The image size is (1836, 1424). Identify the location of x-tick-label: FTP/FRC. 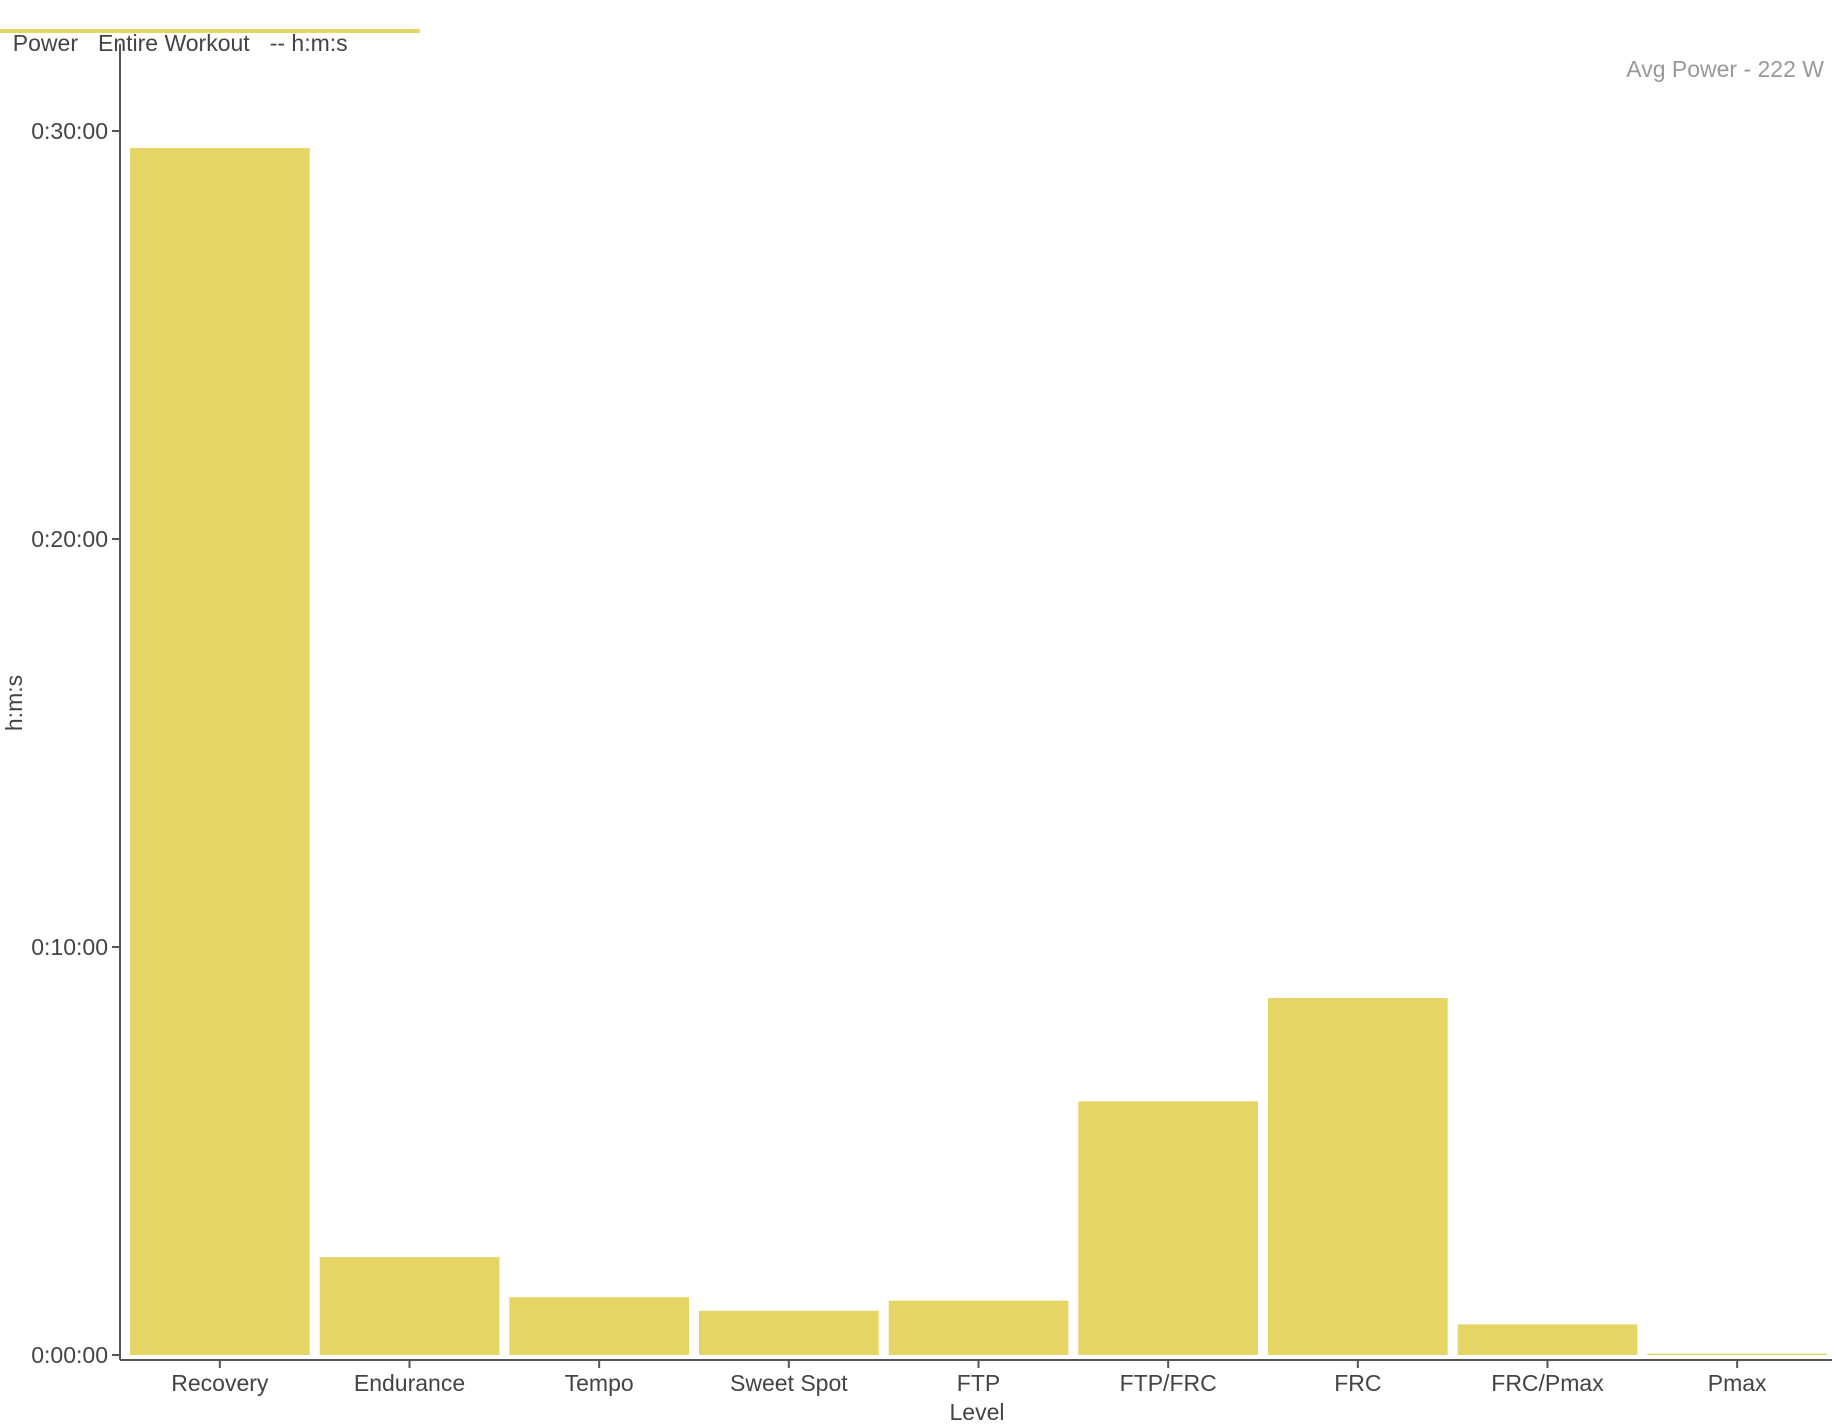
(1168, 1383).